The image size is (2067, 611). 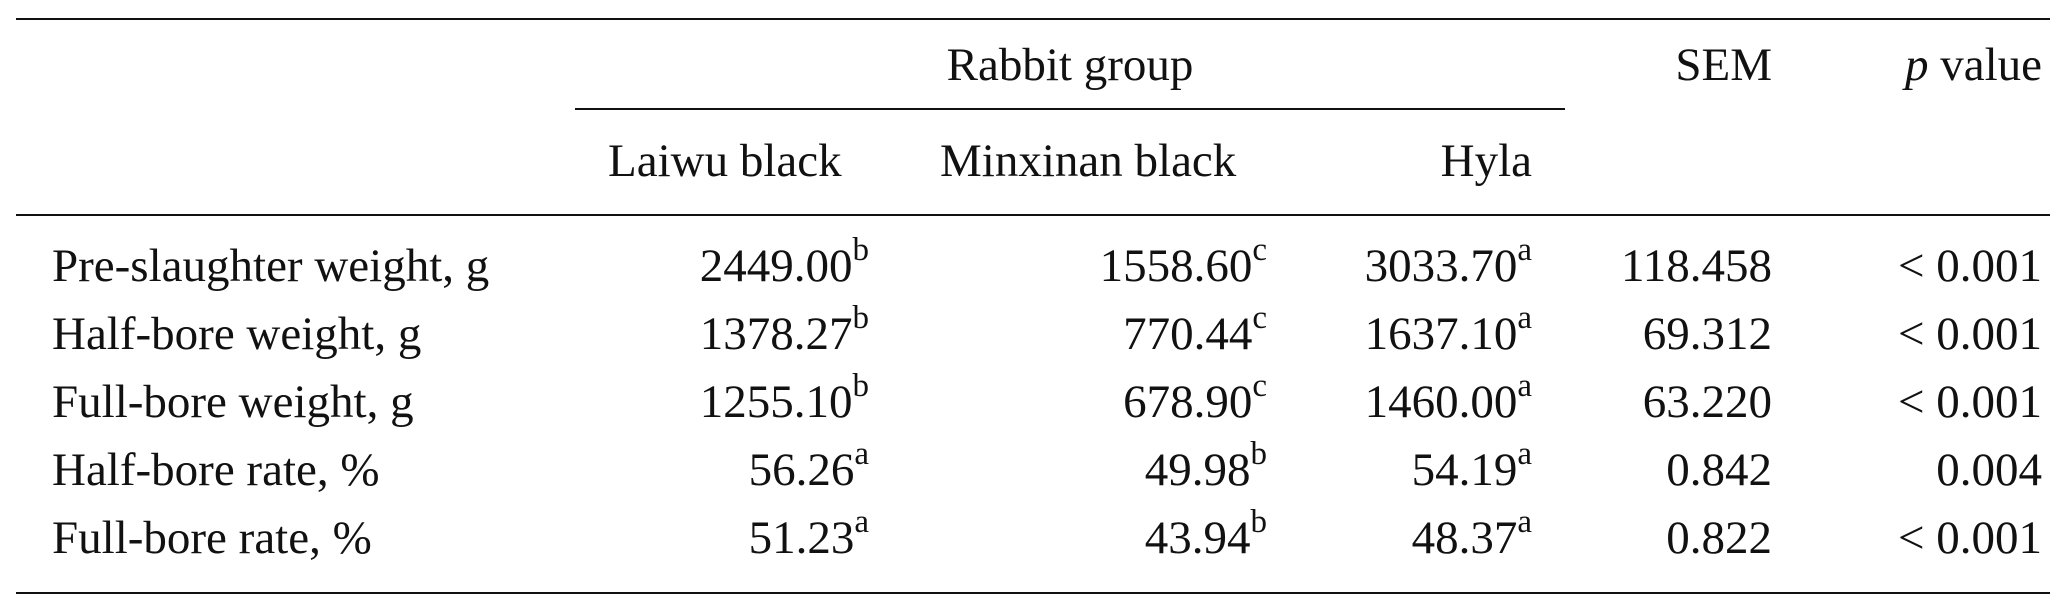 What do you see at coordinates (1448, 398) in the screenshot?
I see `cell-hyla: 1460.00a` at bounding box center [1448, 398].